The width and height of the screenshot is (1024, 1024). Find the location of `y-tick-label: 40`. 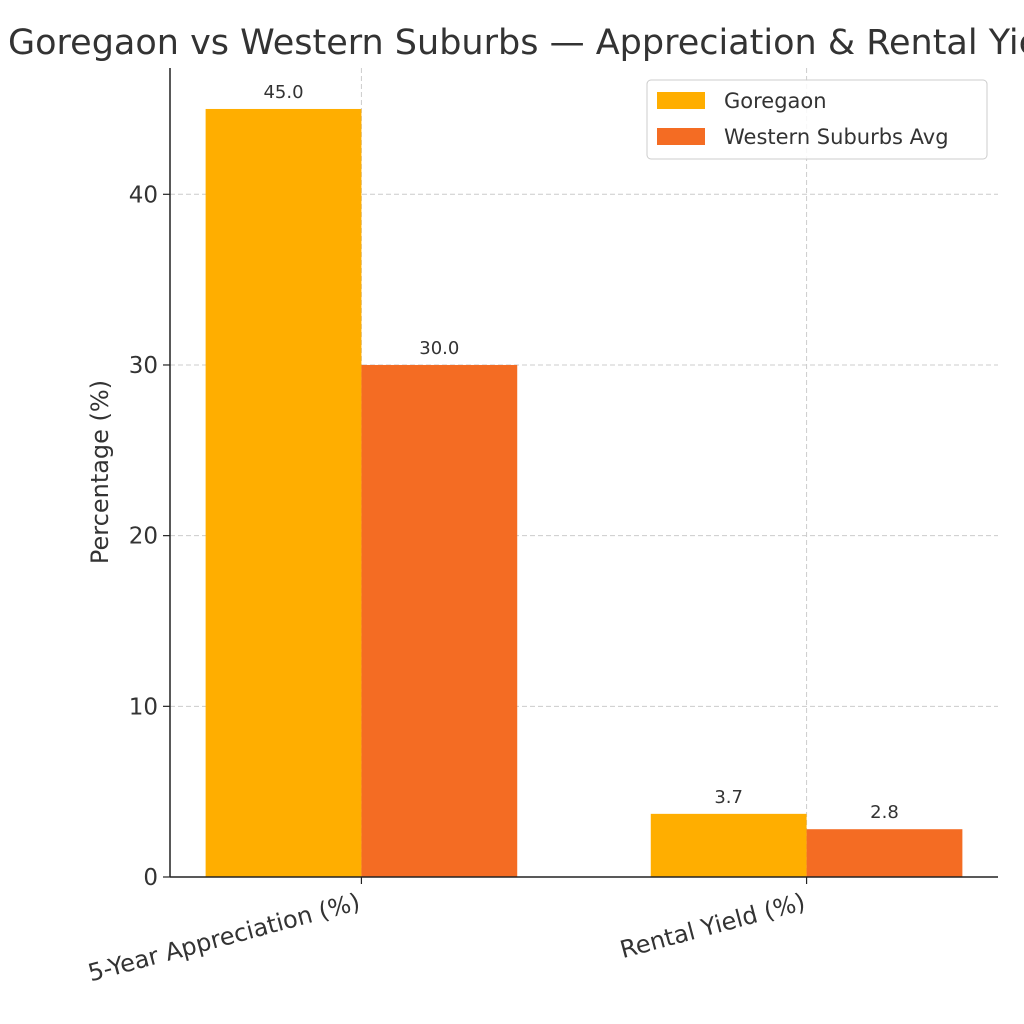

y-tick-label: 40 is located at coordinates (143, 195).